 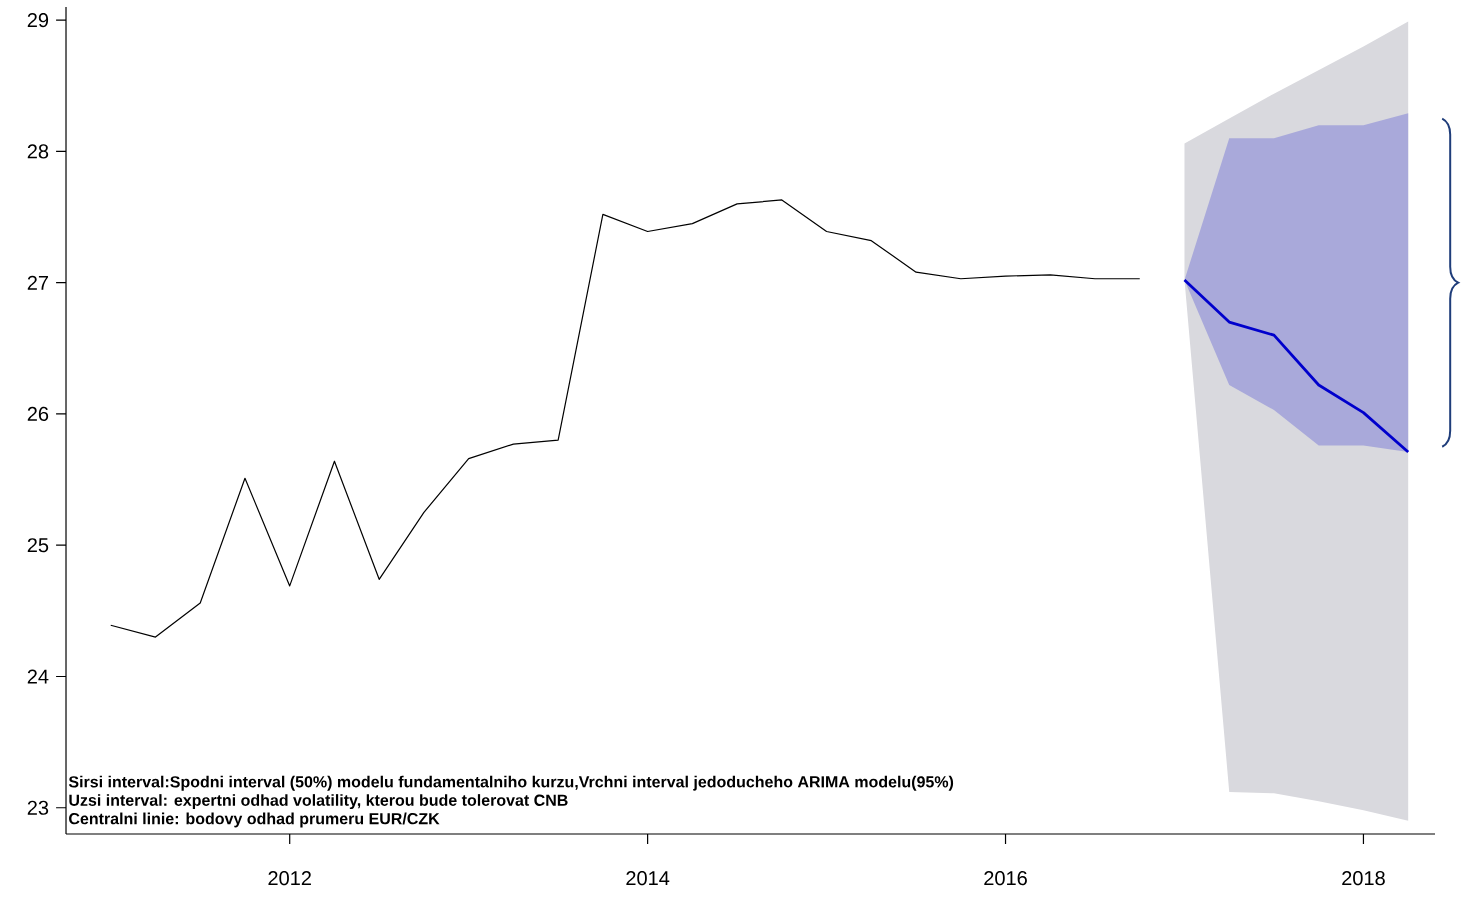 I want to click on x-tick-label: 2016, so click(x=1005, y=878).